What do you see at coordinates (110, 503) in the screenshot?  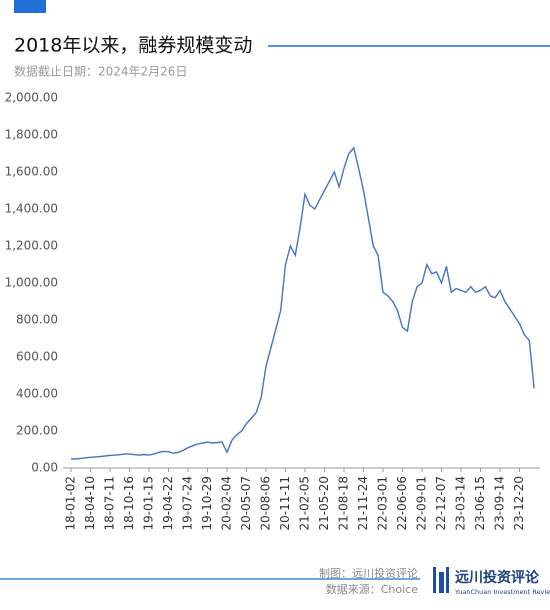 I see `x-tick-label: 18-07-11` at bounding box center [110, 503].